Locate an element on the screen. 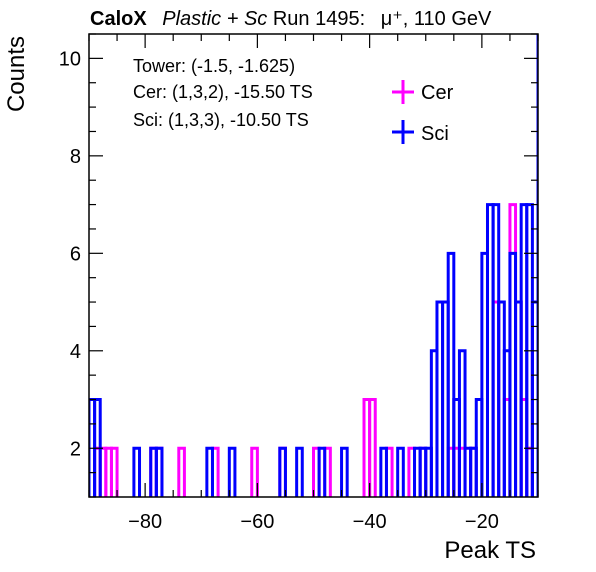 The height and width of the screenshot is (572, 596). y-axis-title: Counts is located at coordinates (16, 74).